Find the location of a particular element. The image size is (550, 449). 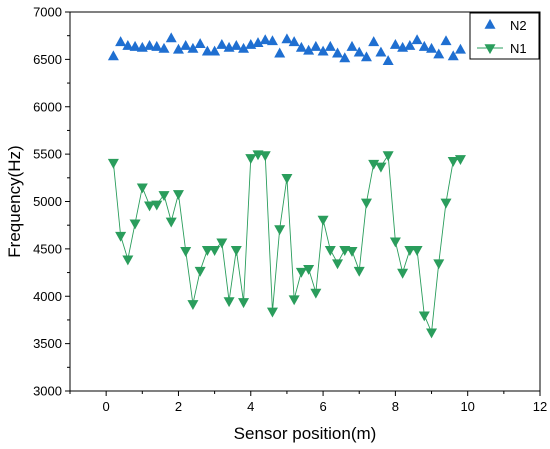

legend-label: N1 is located at coordinates (518, 48).